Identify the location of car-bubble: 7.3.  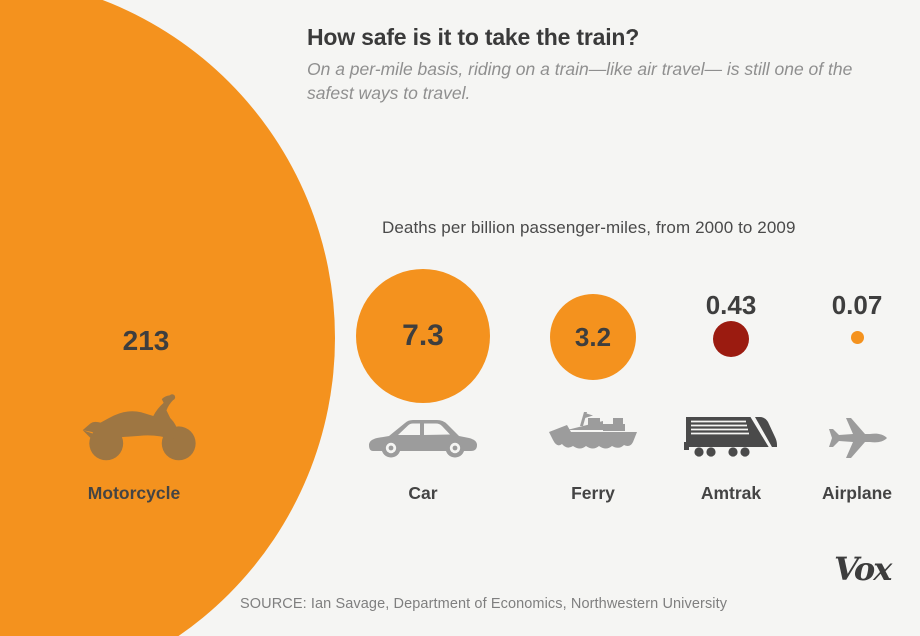
(423, 336).